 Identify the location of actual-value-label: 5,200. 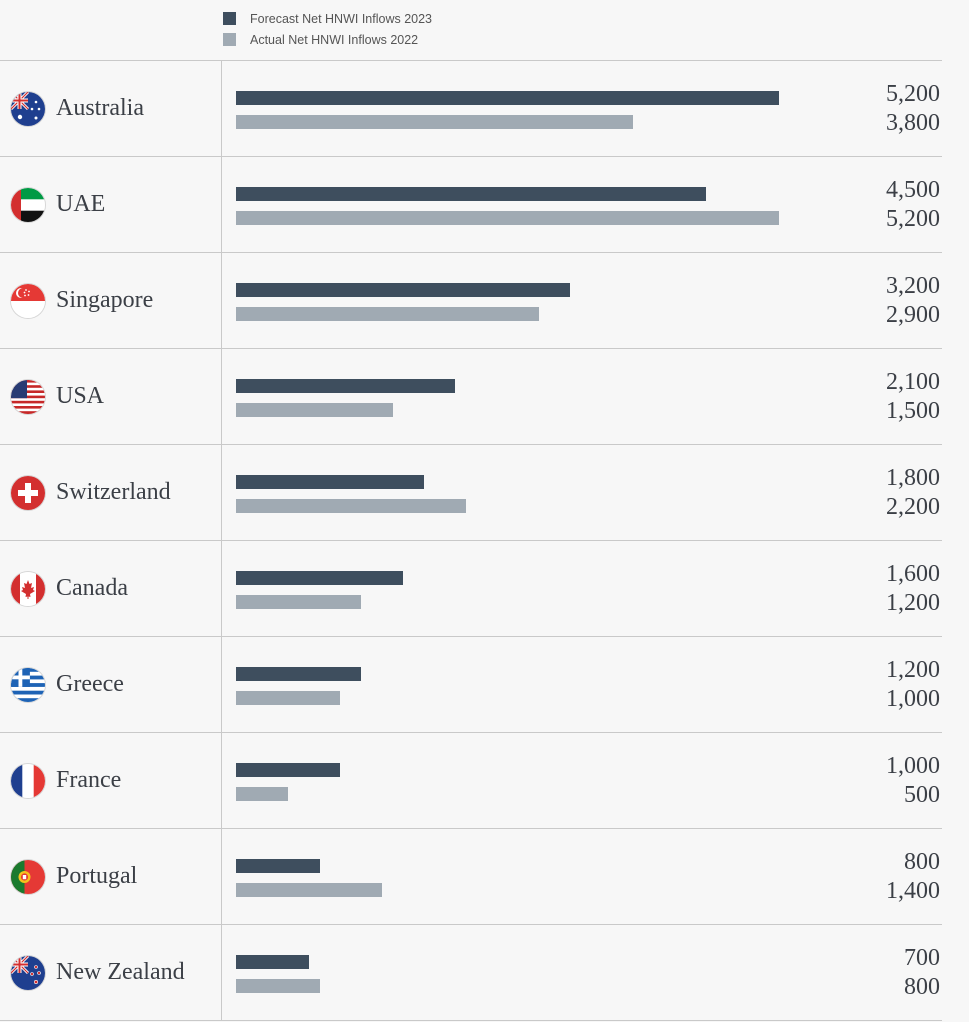
(913, 219).